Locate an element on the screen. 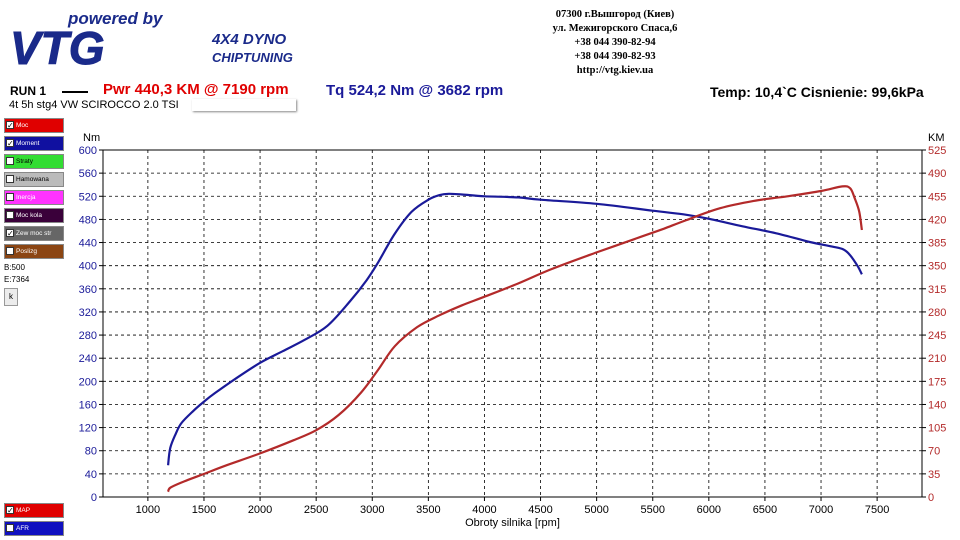 The image size is (960, 540). legend-item: ✓ Moment is located at coordinates (34, 143).